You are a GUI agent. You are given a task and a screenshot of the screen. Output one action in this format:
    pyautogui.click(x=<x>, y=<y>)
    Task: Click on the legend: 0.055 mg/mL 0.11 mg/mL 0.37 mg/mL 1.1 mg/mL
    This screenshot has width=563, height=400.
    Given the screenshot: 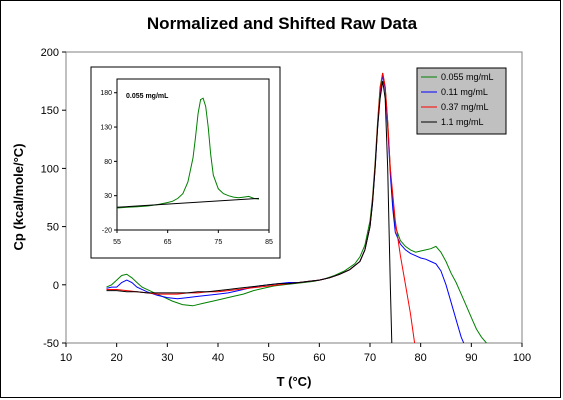 What is the action you would take?
    pyautogui.click(x=461, y=101)
    